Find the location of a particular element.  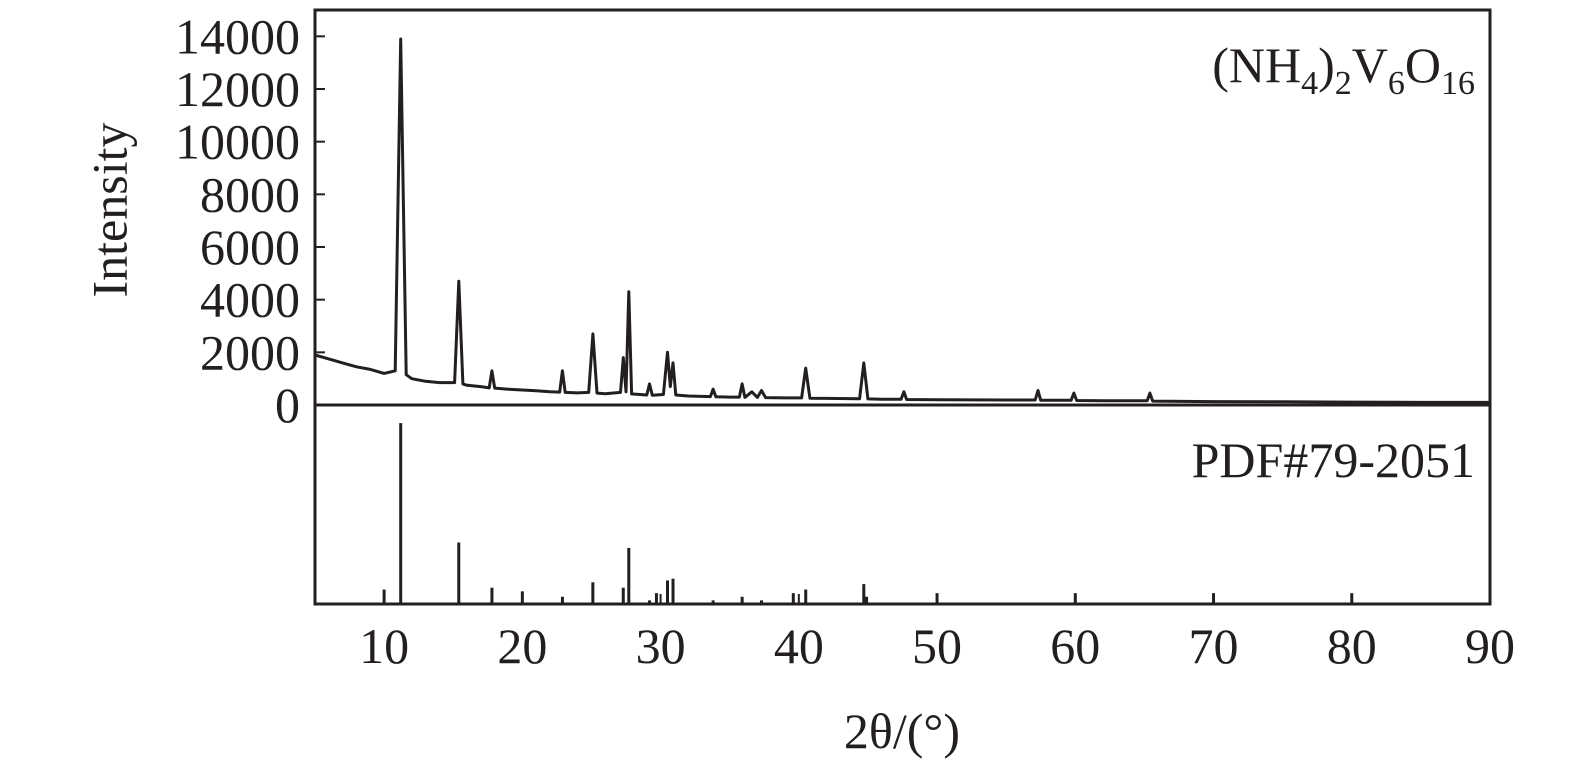

y-tick-label: 0 is located at coordinates (287, 405).